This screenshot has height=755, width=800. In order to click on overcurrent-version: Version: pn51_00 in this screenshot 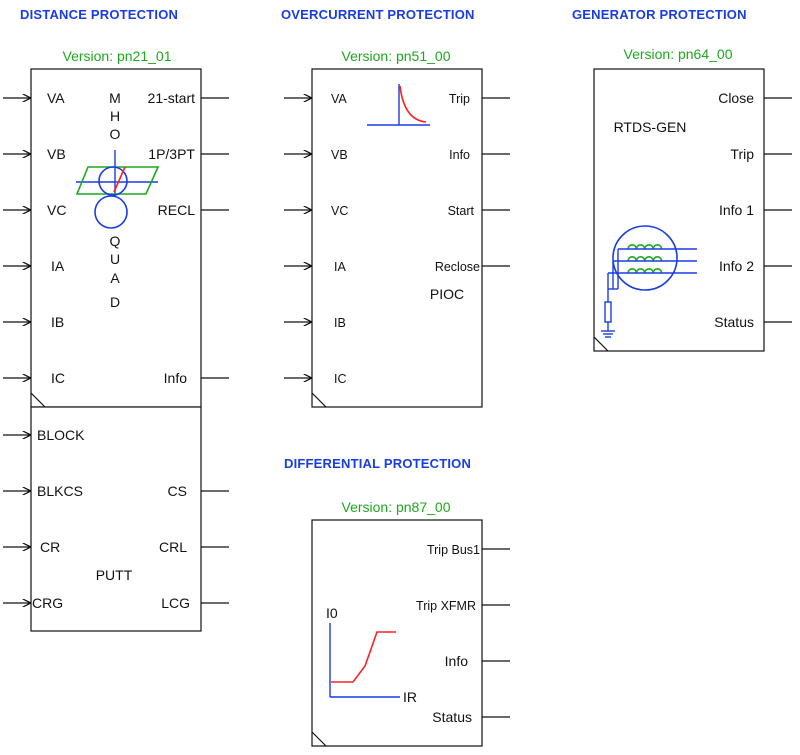, I will do `click(396, 56)`.